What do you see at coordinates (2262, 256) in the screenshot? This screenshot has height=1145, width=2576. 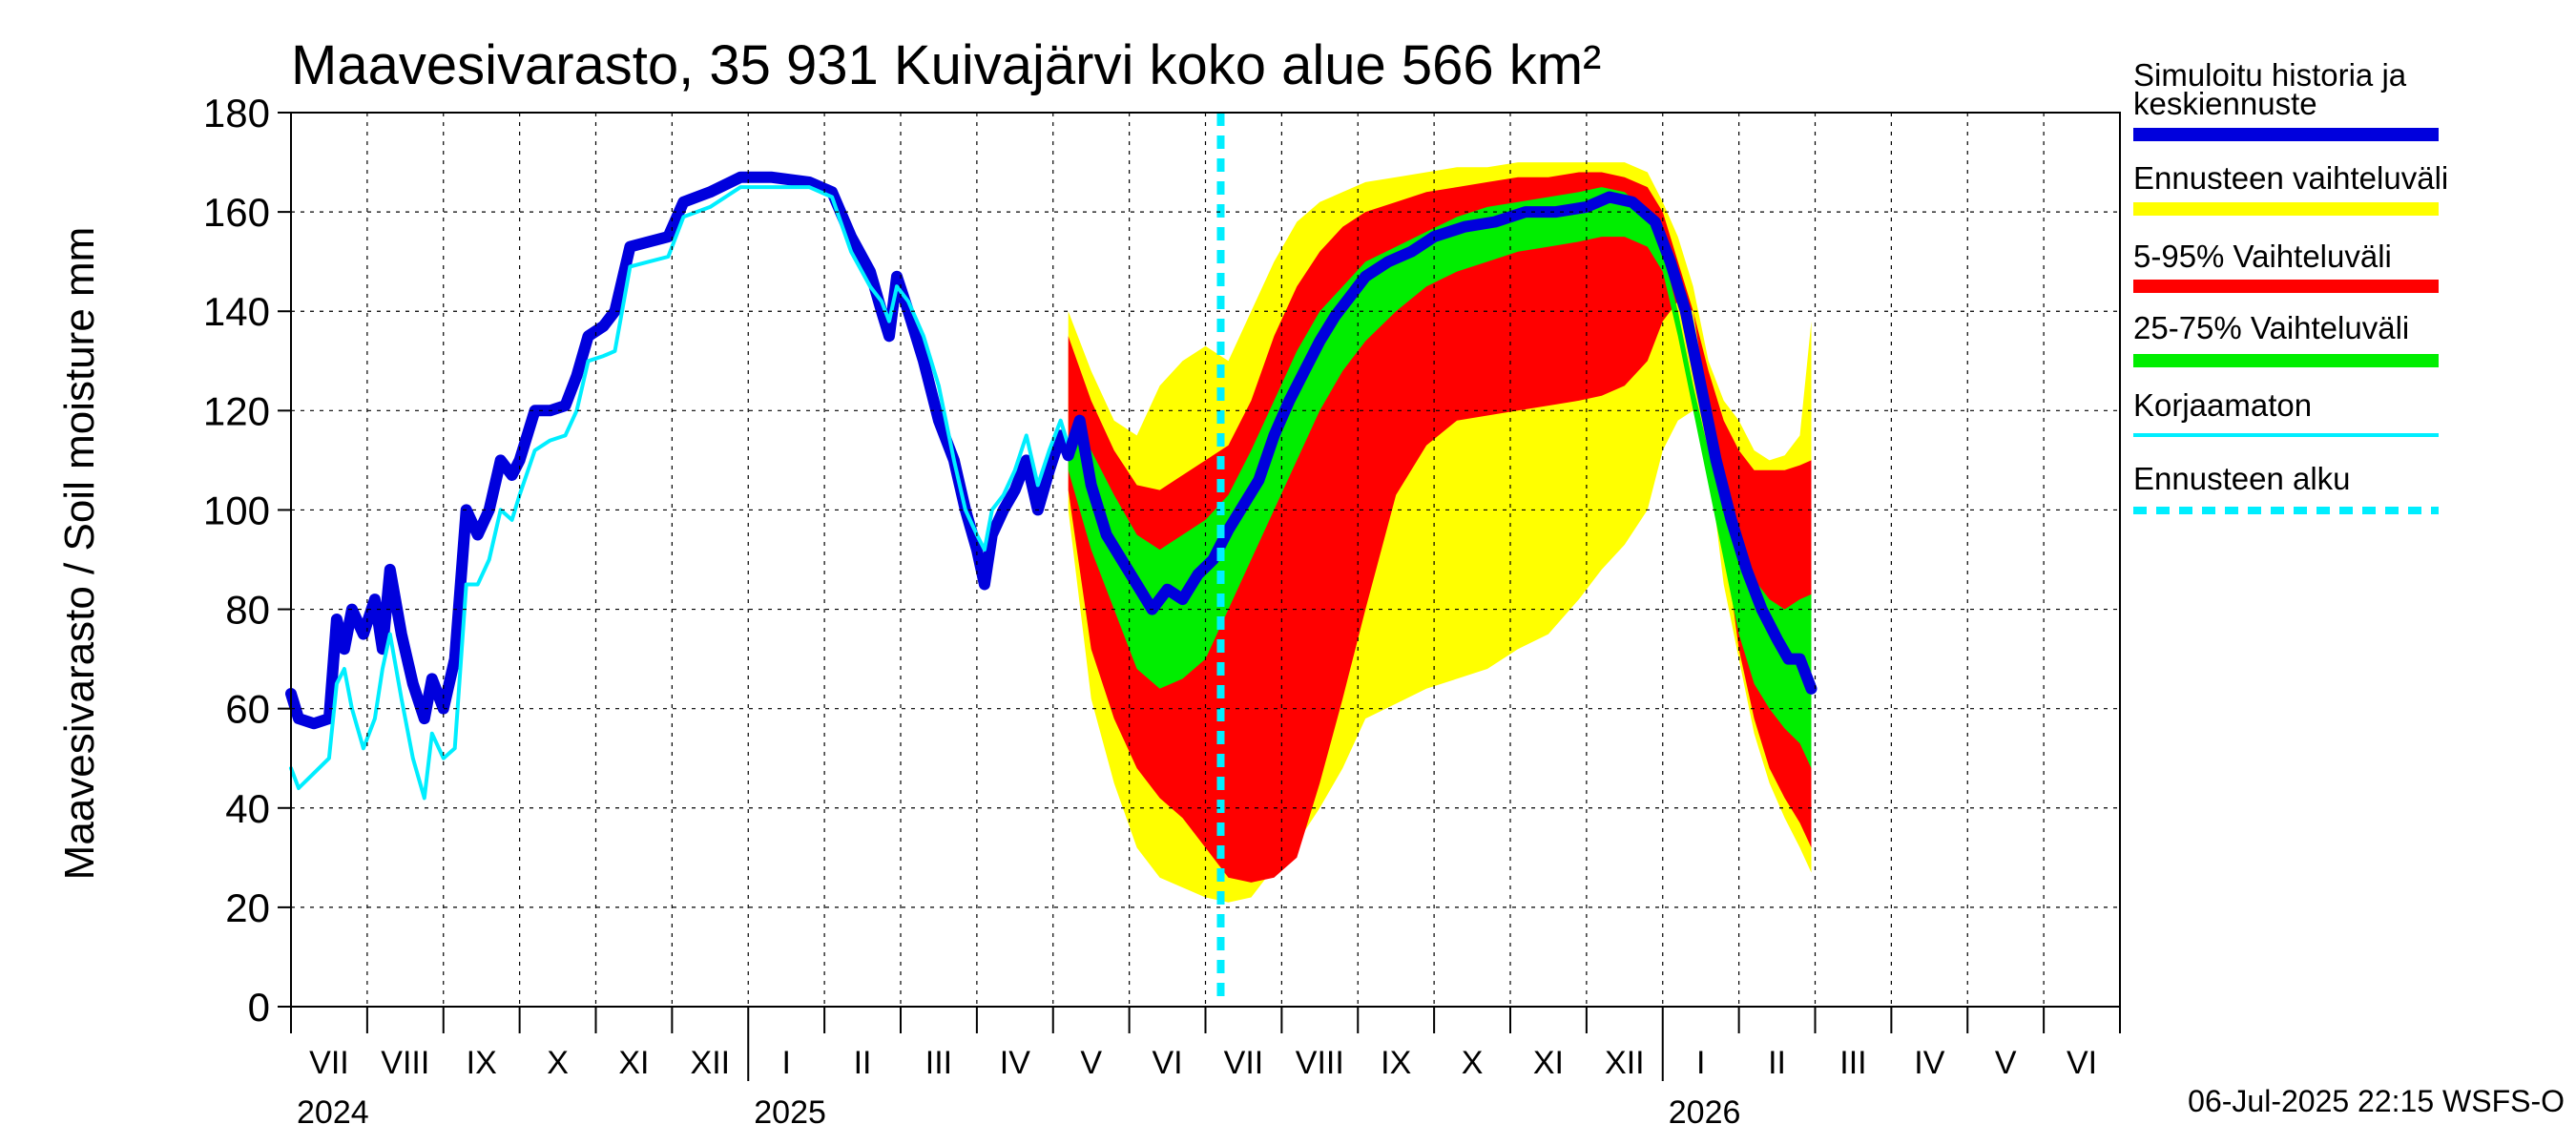 I see `legend-label: 5-95% Vaihteluväli` at bounding box center [2262, 256].